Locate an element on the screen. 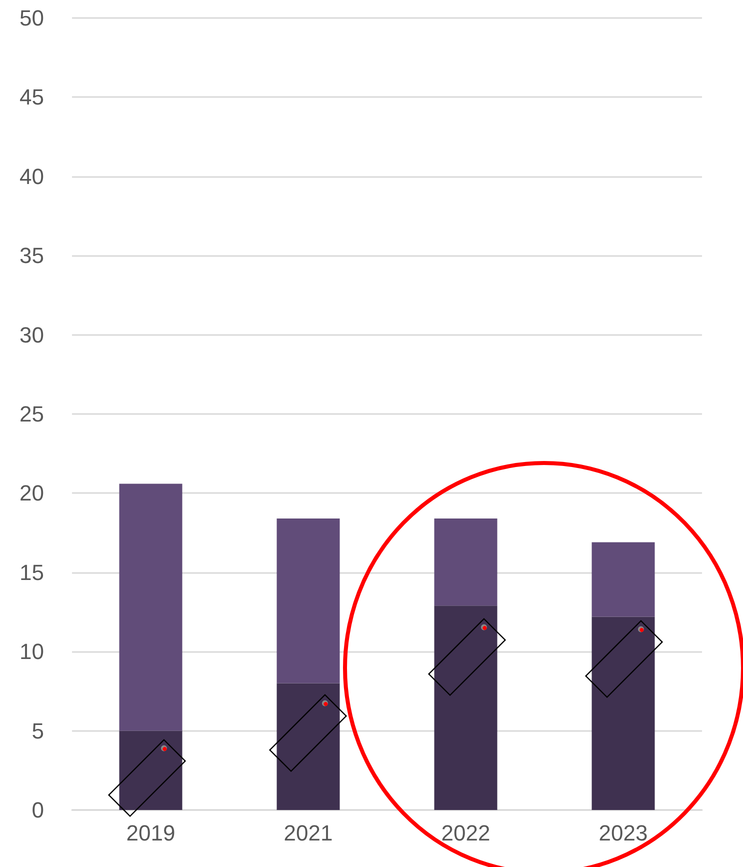  y-tick-label: 25 is located at coordinates (32, 414).